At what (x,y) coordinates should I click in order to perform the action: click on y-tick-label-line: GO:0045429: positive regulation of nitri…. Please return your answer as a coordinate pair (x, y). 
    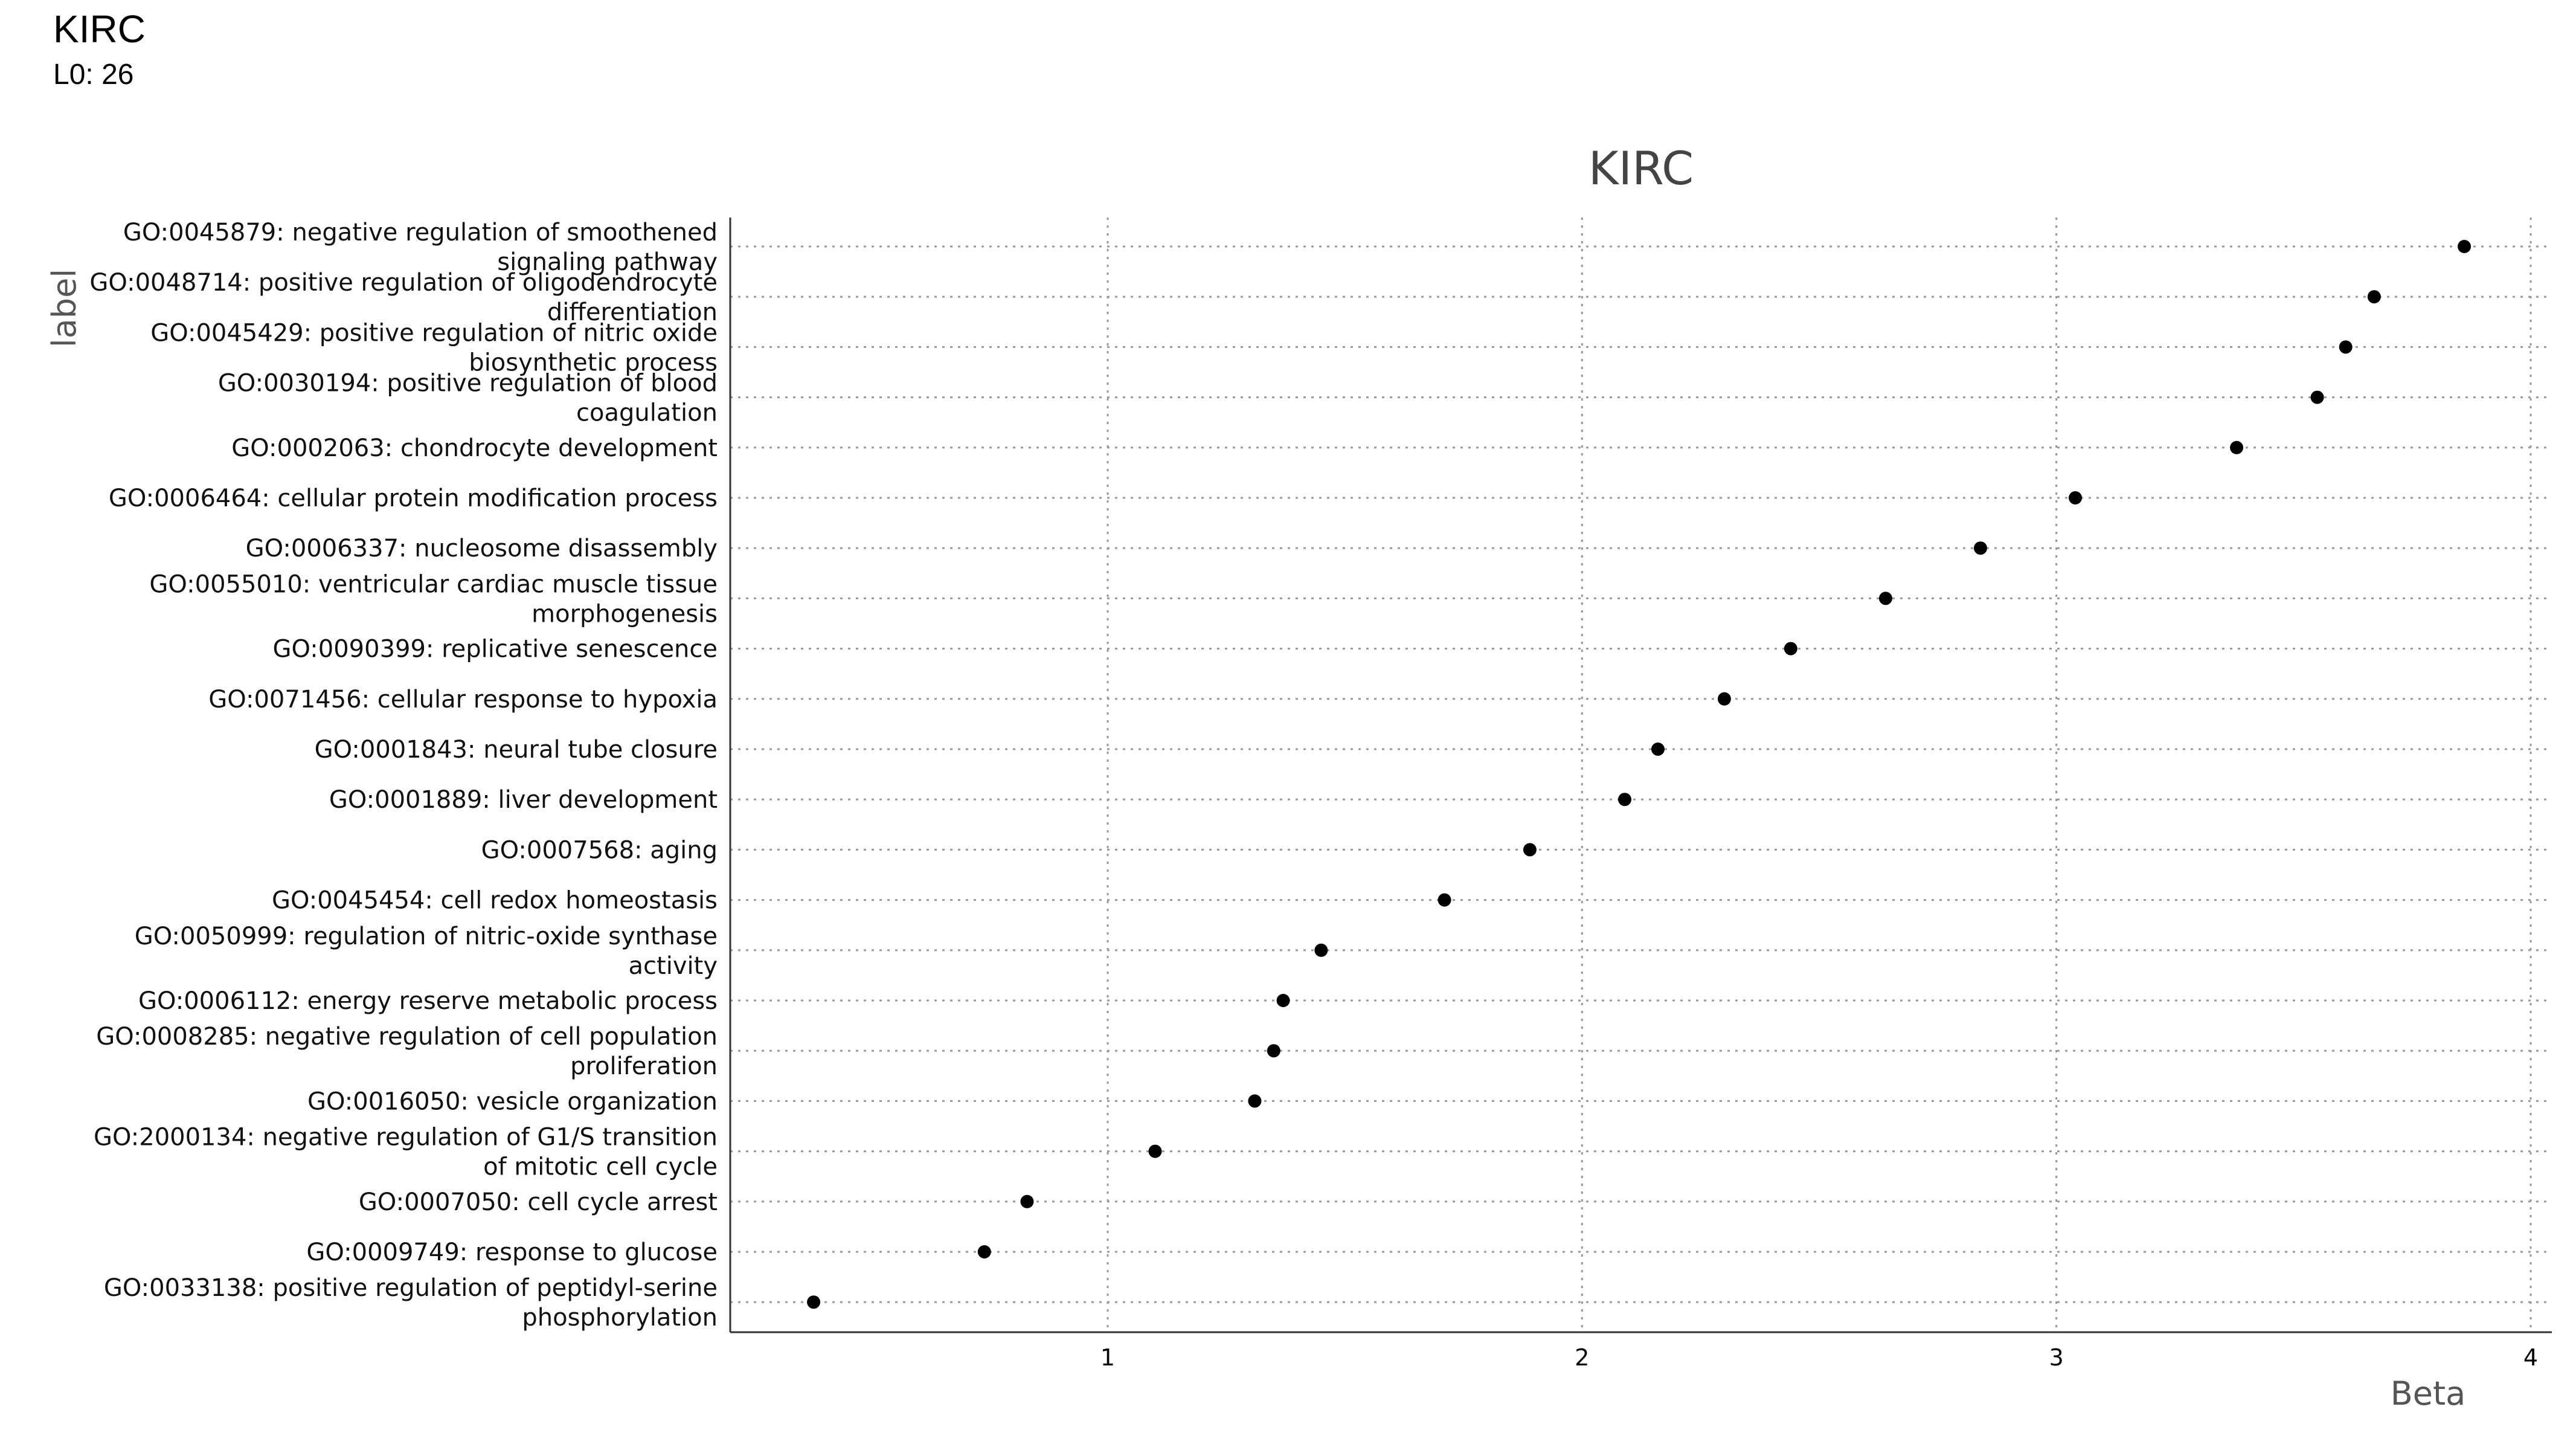
    Looking at the image, I should click on (434, 333).